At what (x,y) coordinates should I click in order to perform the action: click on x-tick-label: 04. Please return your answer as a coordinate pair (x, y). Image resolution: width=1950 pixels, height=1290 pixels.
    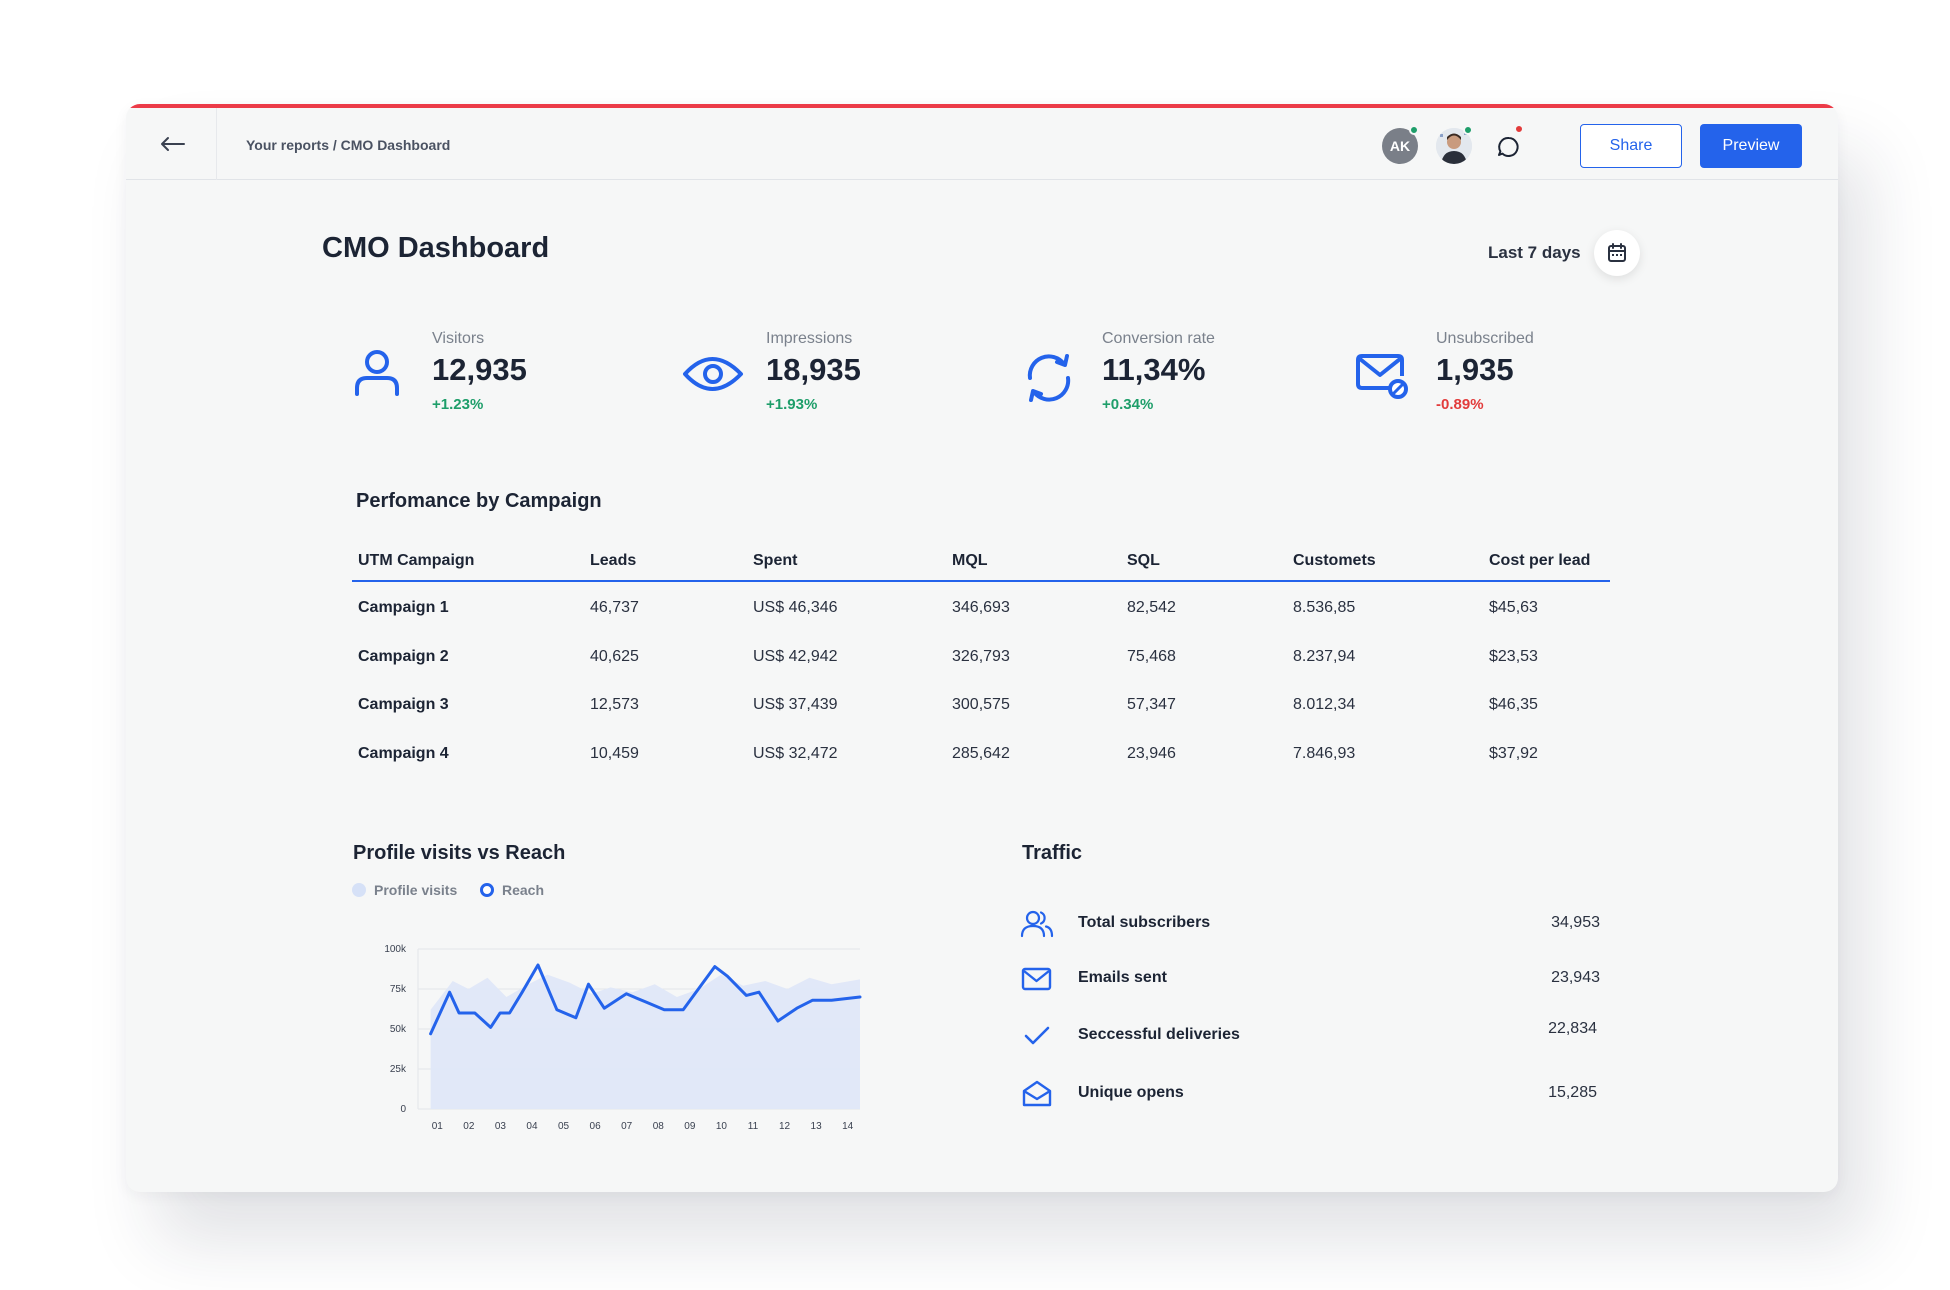
    Looking at the image, I should click on (532, 1126).